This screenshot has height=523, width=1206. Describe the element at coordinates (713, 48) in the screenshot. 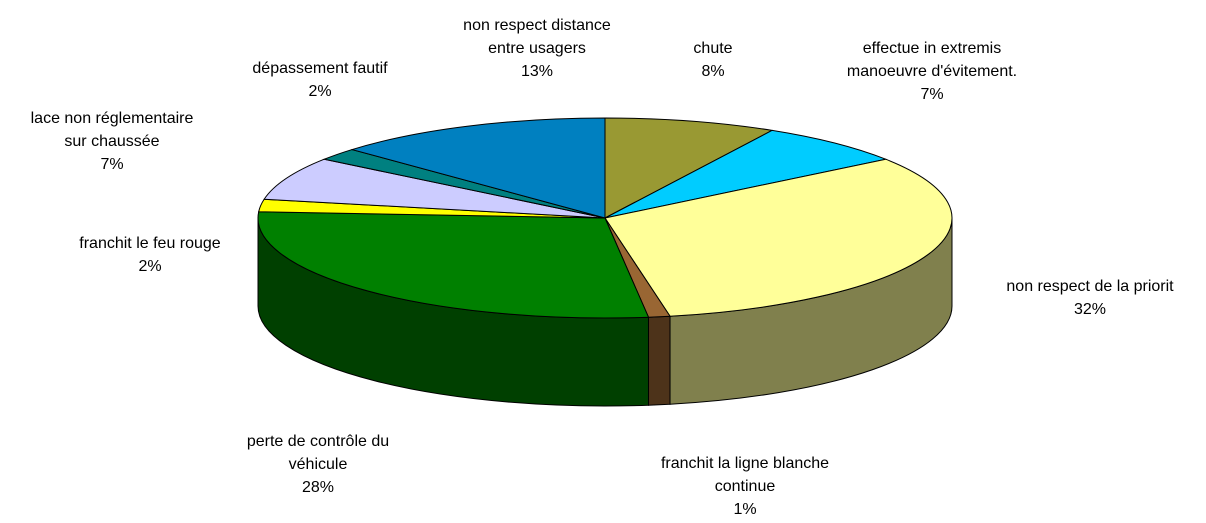

I see `category-label: chute` at that location.